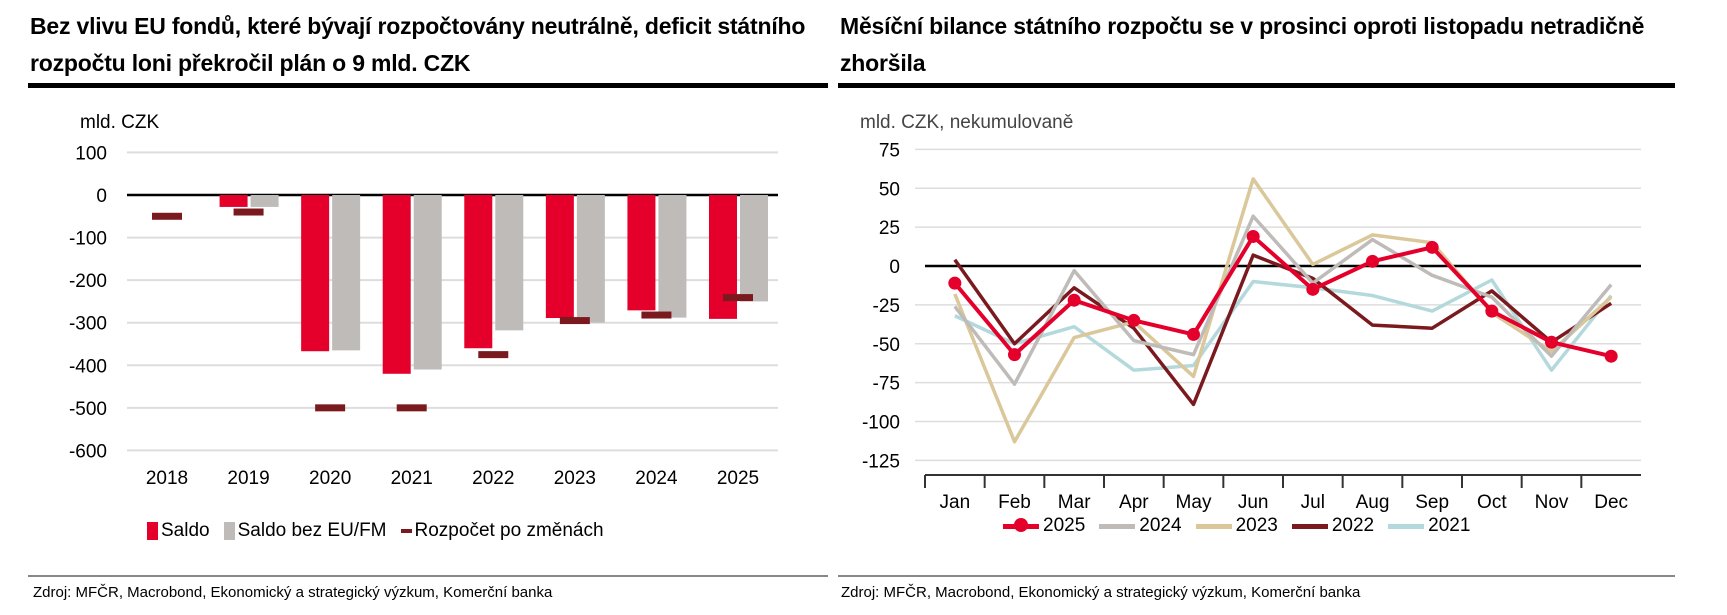  What do you see at coordinates (889, 189) in the screenshot?
I see `right-y-tick-label: 50` at bounding box center [889, 189].